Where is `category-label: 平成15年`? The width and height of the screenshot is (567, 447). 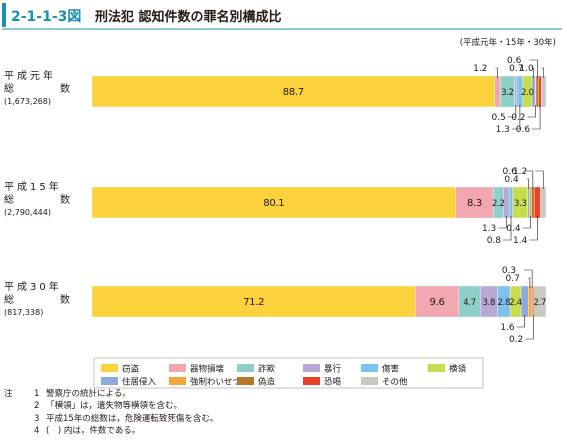 category-label: 平成15年 is located at coordinates (33, 186).